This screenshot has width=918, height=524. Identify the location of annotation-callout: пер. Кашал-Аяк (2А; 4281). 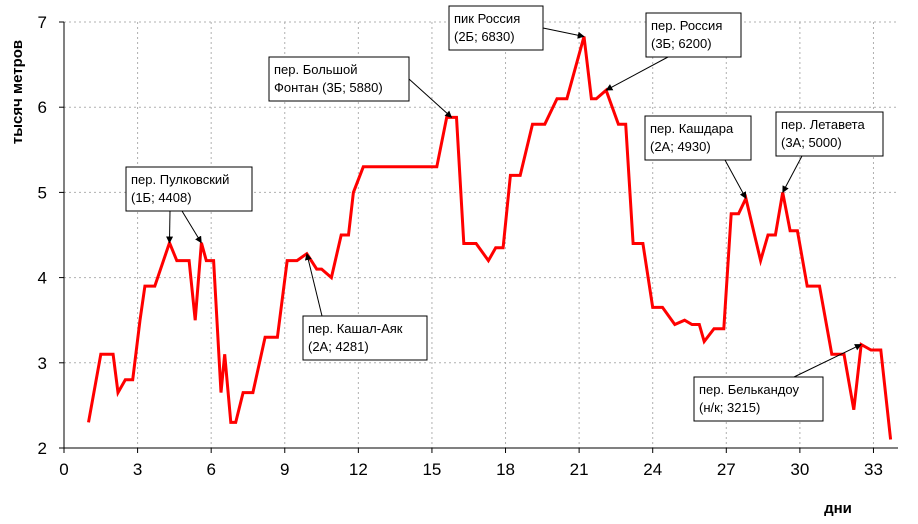
(365, 338).